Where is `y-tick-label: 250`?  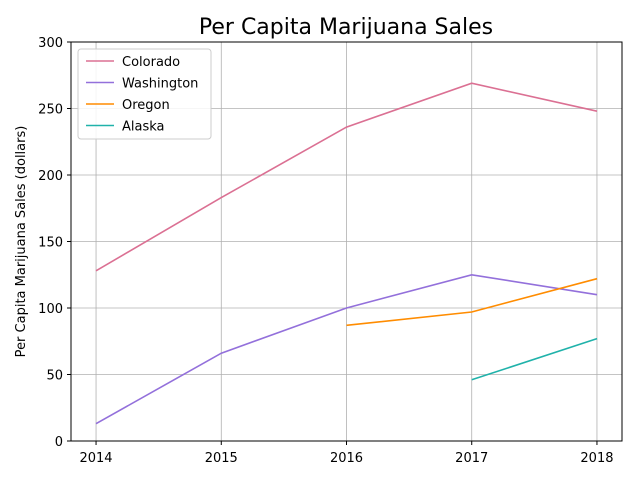 y-tick-label: 250 is located at coordinates (50, 110).